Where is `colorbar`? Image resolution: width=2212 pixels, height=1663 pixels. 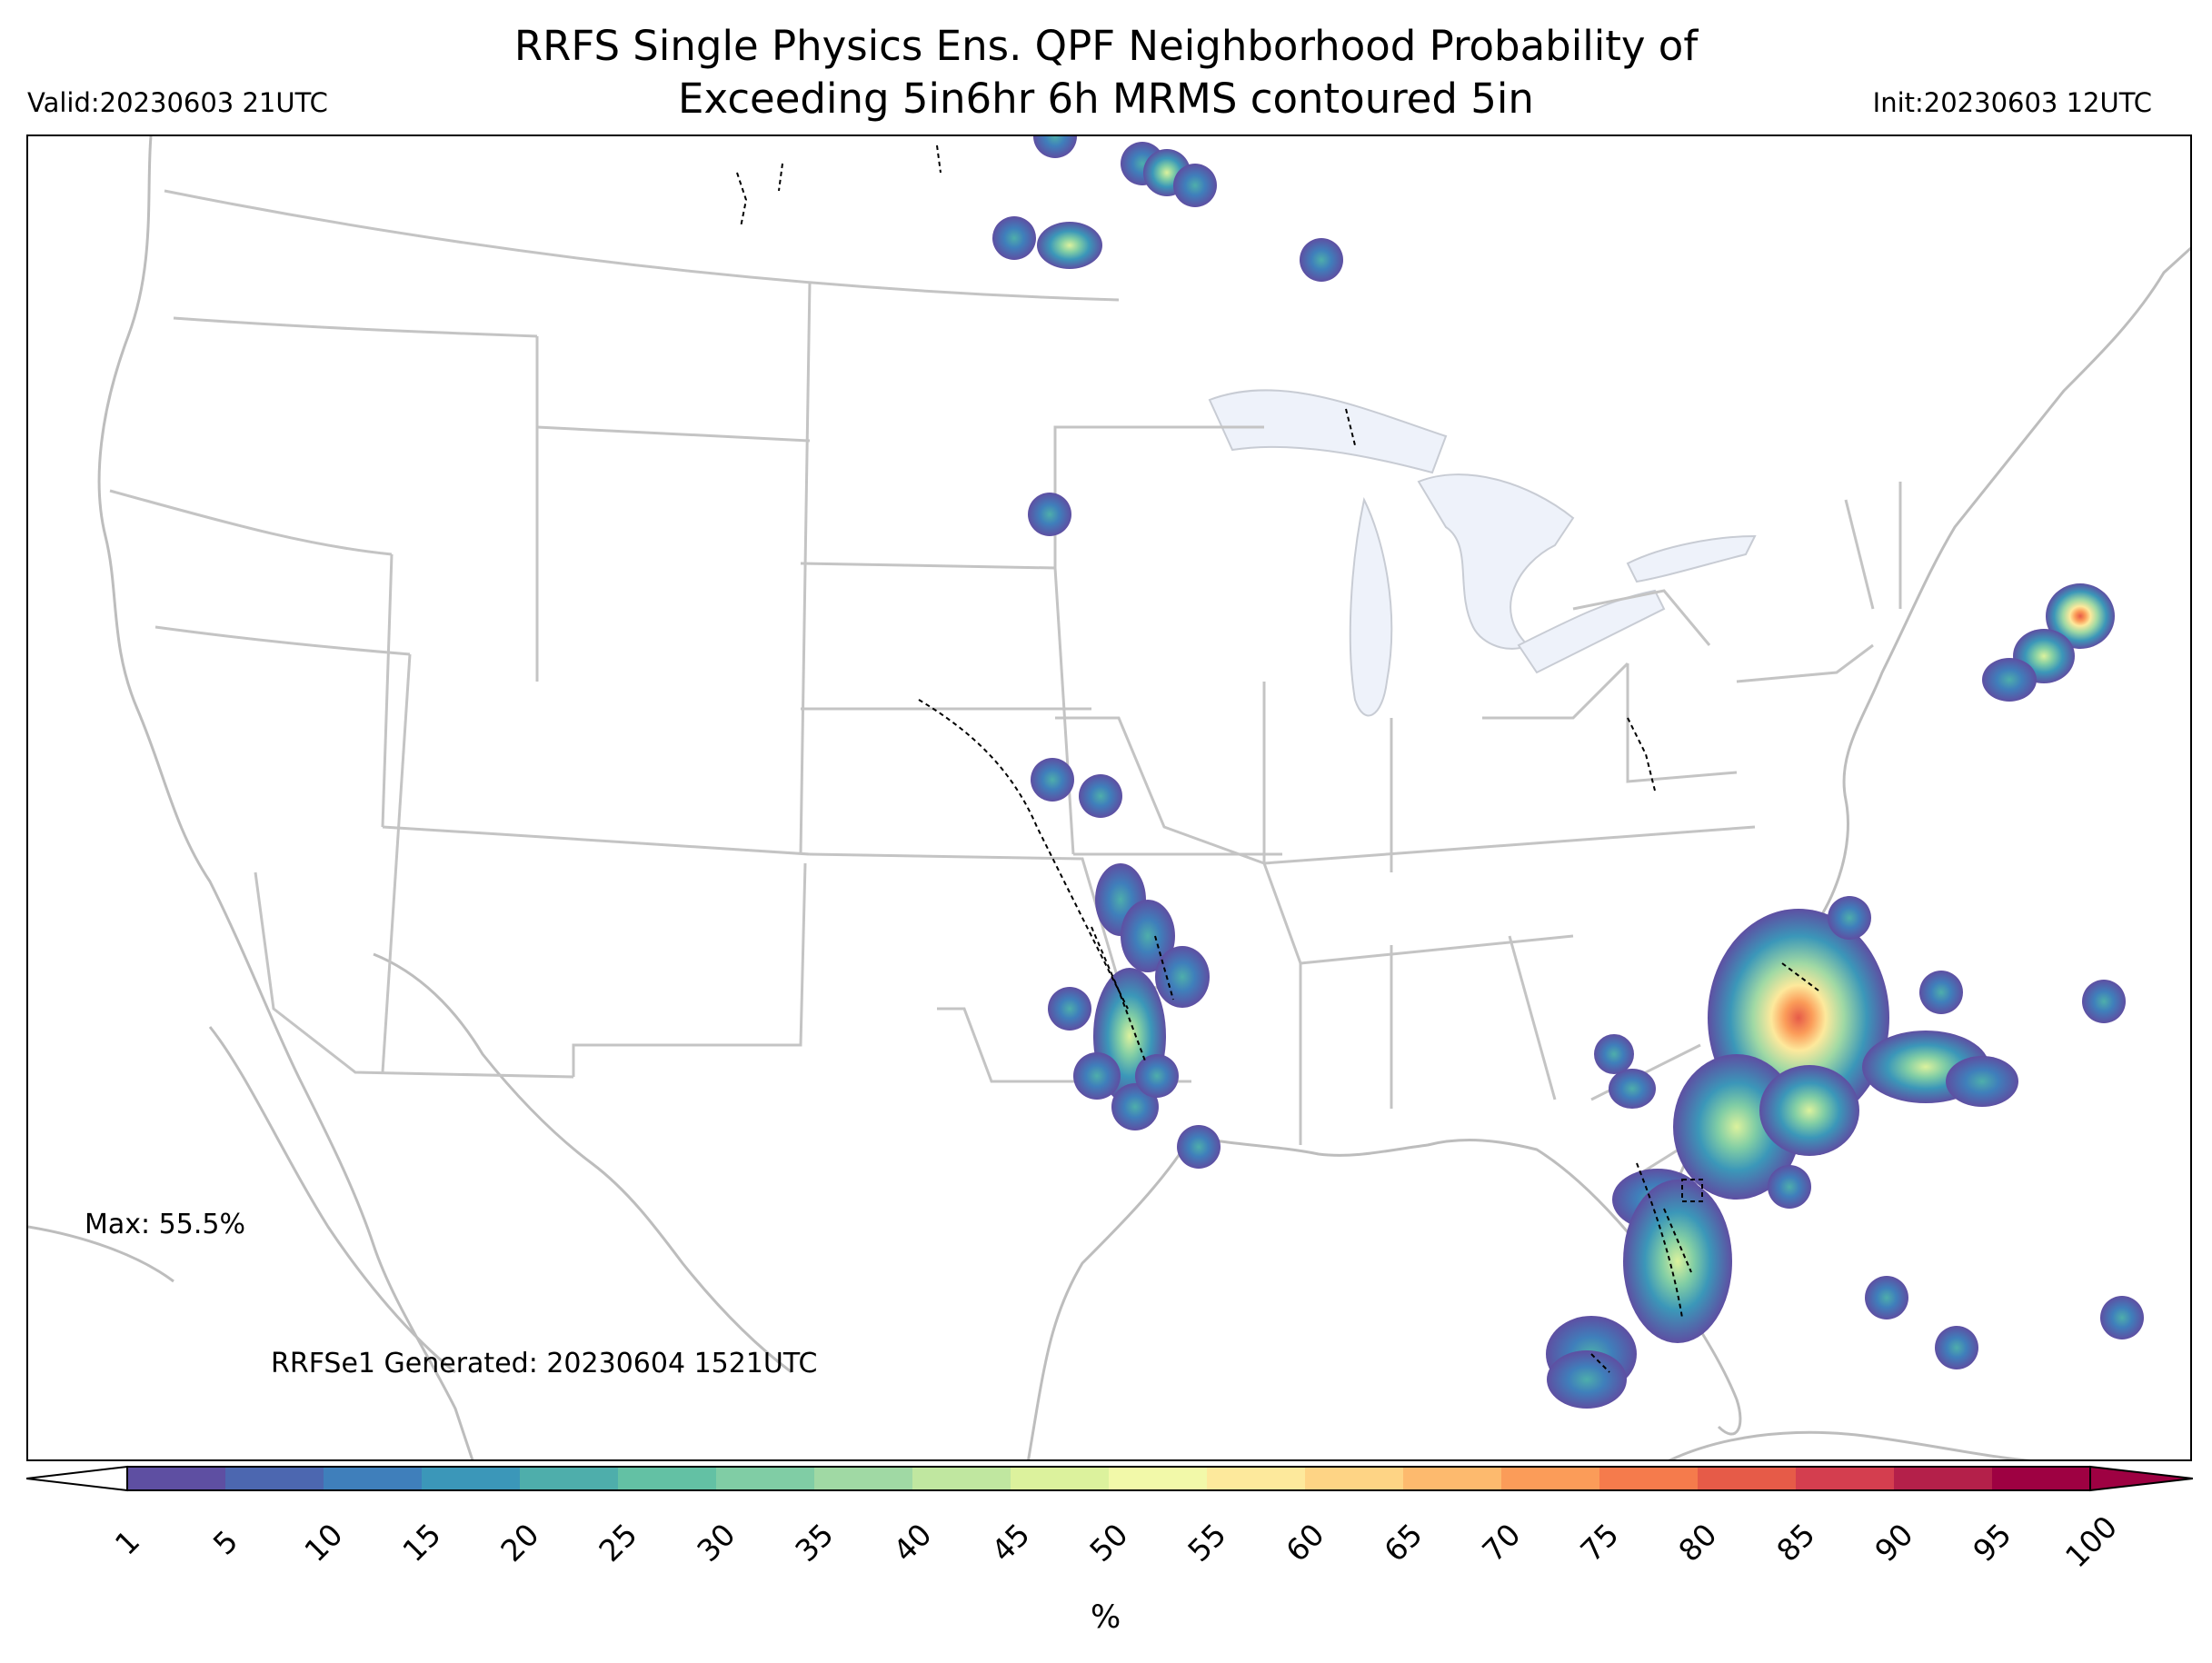
colorbar is located at coordinates (1109, 1478).